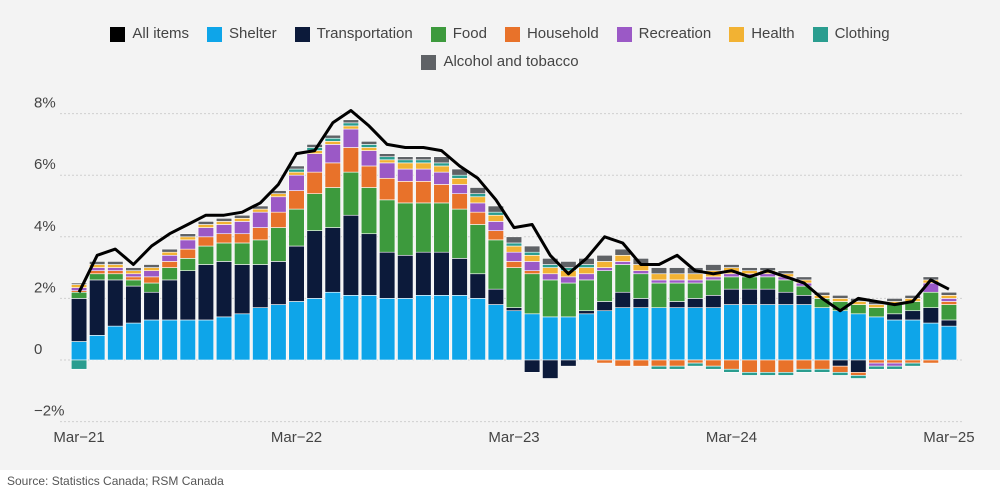 The height and width of the screenshot is (499, 1000). I want to click on legend-label: Alcohol and tobacco, so click(511, 61).